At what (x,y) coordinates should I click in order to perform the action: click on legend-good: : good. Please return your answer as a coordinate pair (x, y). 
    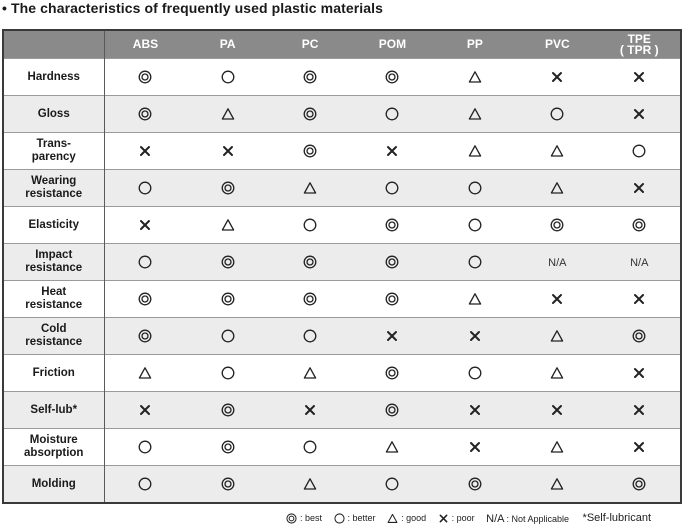
    Looking at the image, I should click on (406, 518).